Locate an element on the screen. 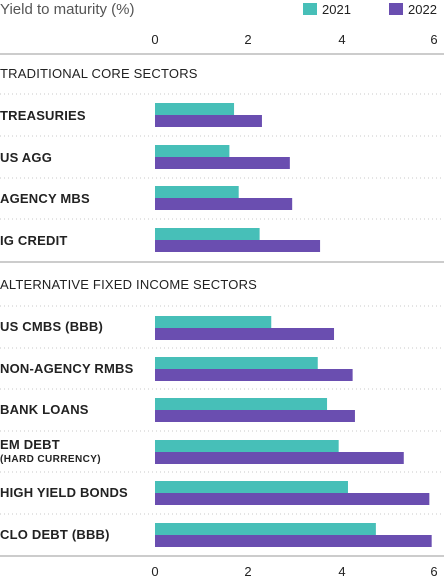 The width and height of the screenshot is (444, 580). category-clo-debt: CLO DEBT (BBB) is located at coordinates (222, 527).